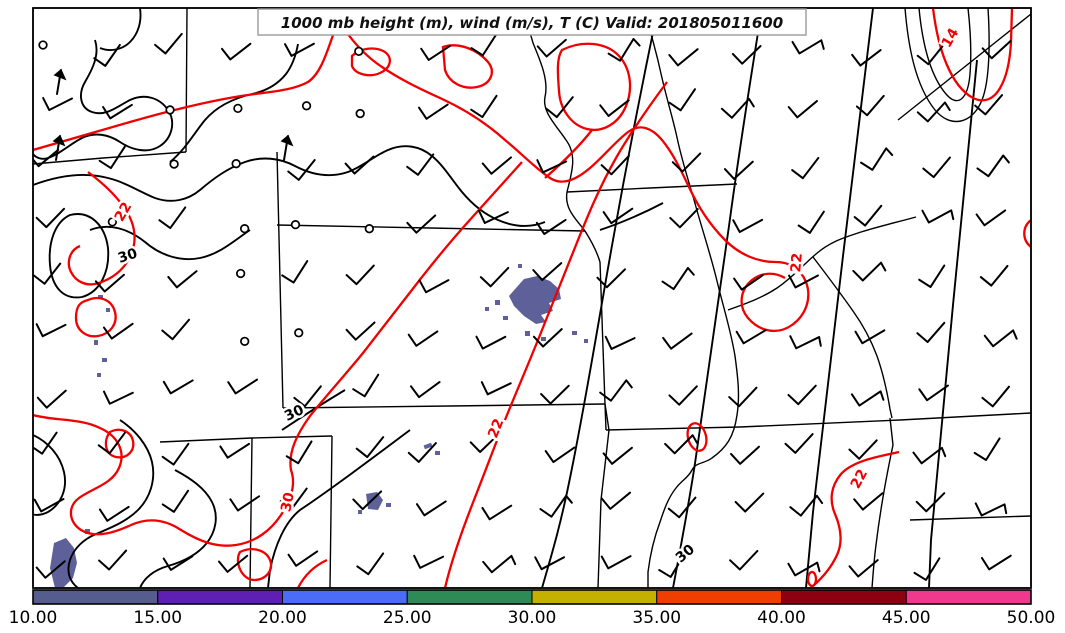  What do you see at coordinates (945, 55) in the screenshot?
I see `lake-michigan-shore` at bounding box center [945, 55].